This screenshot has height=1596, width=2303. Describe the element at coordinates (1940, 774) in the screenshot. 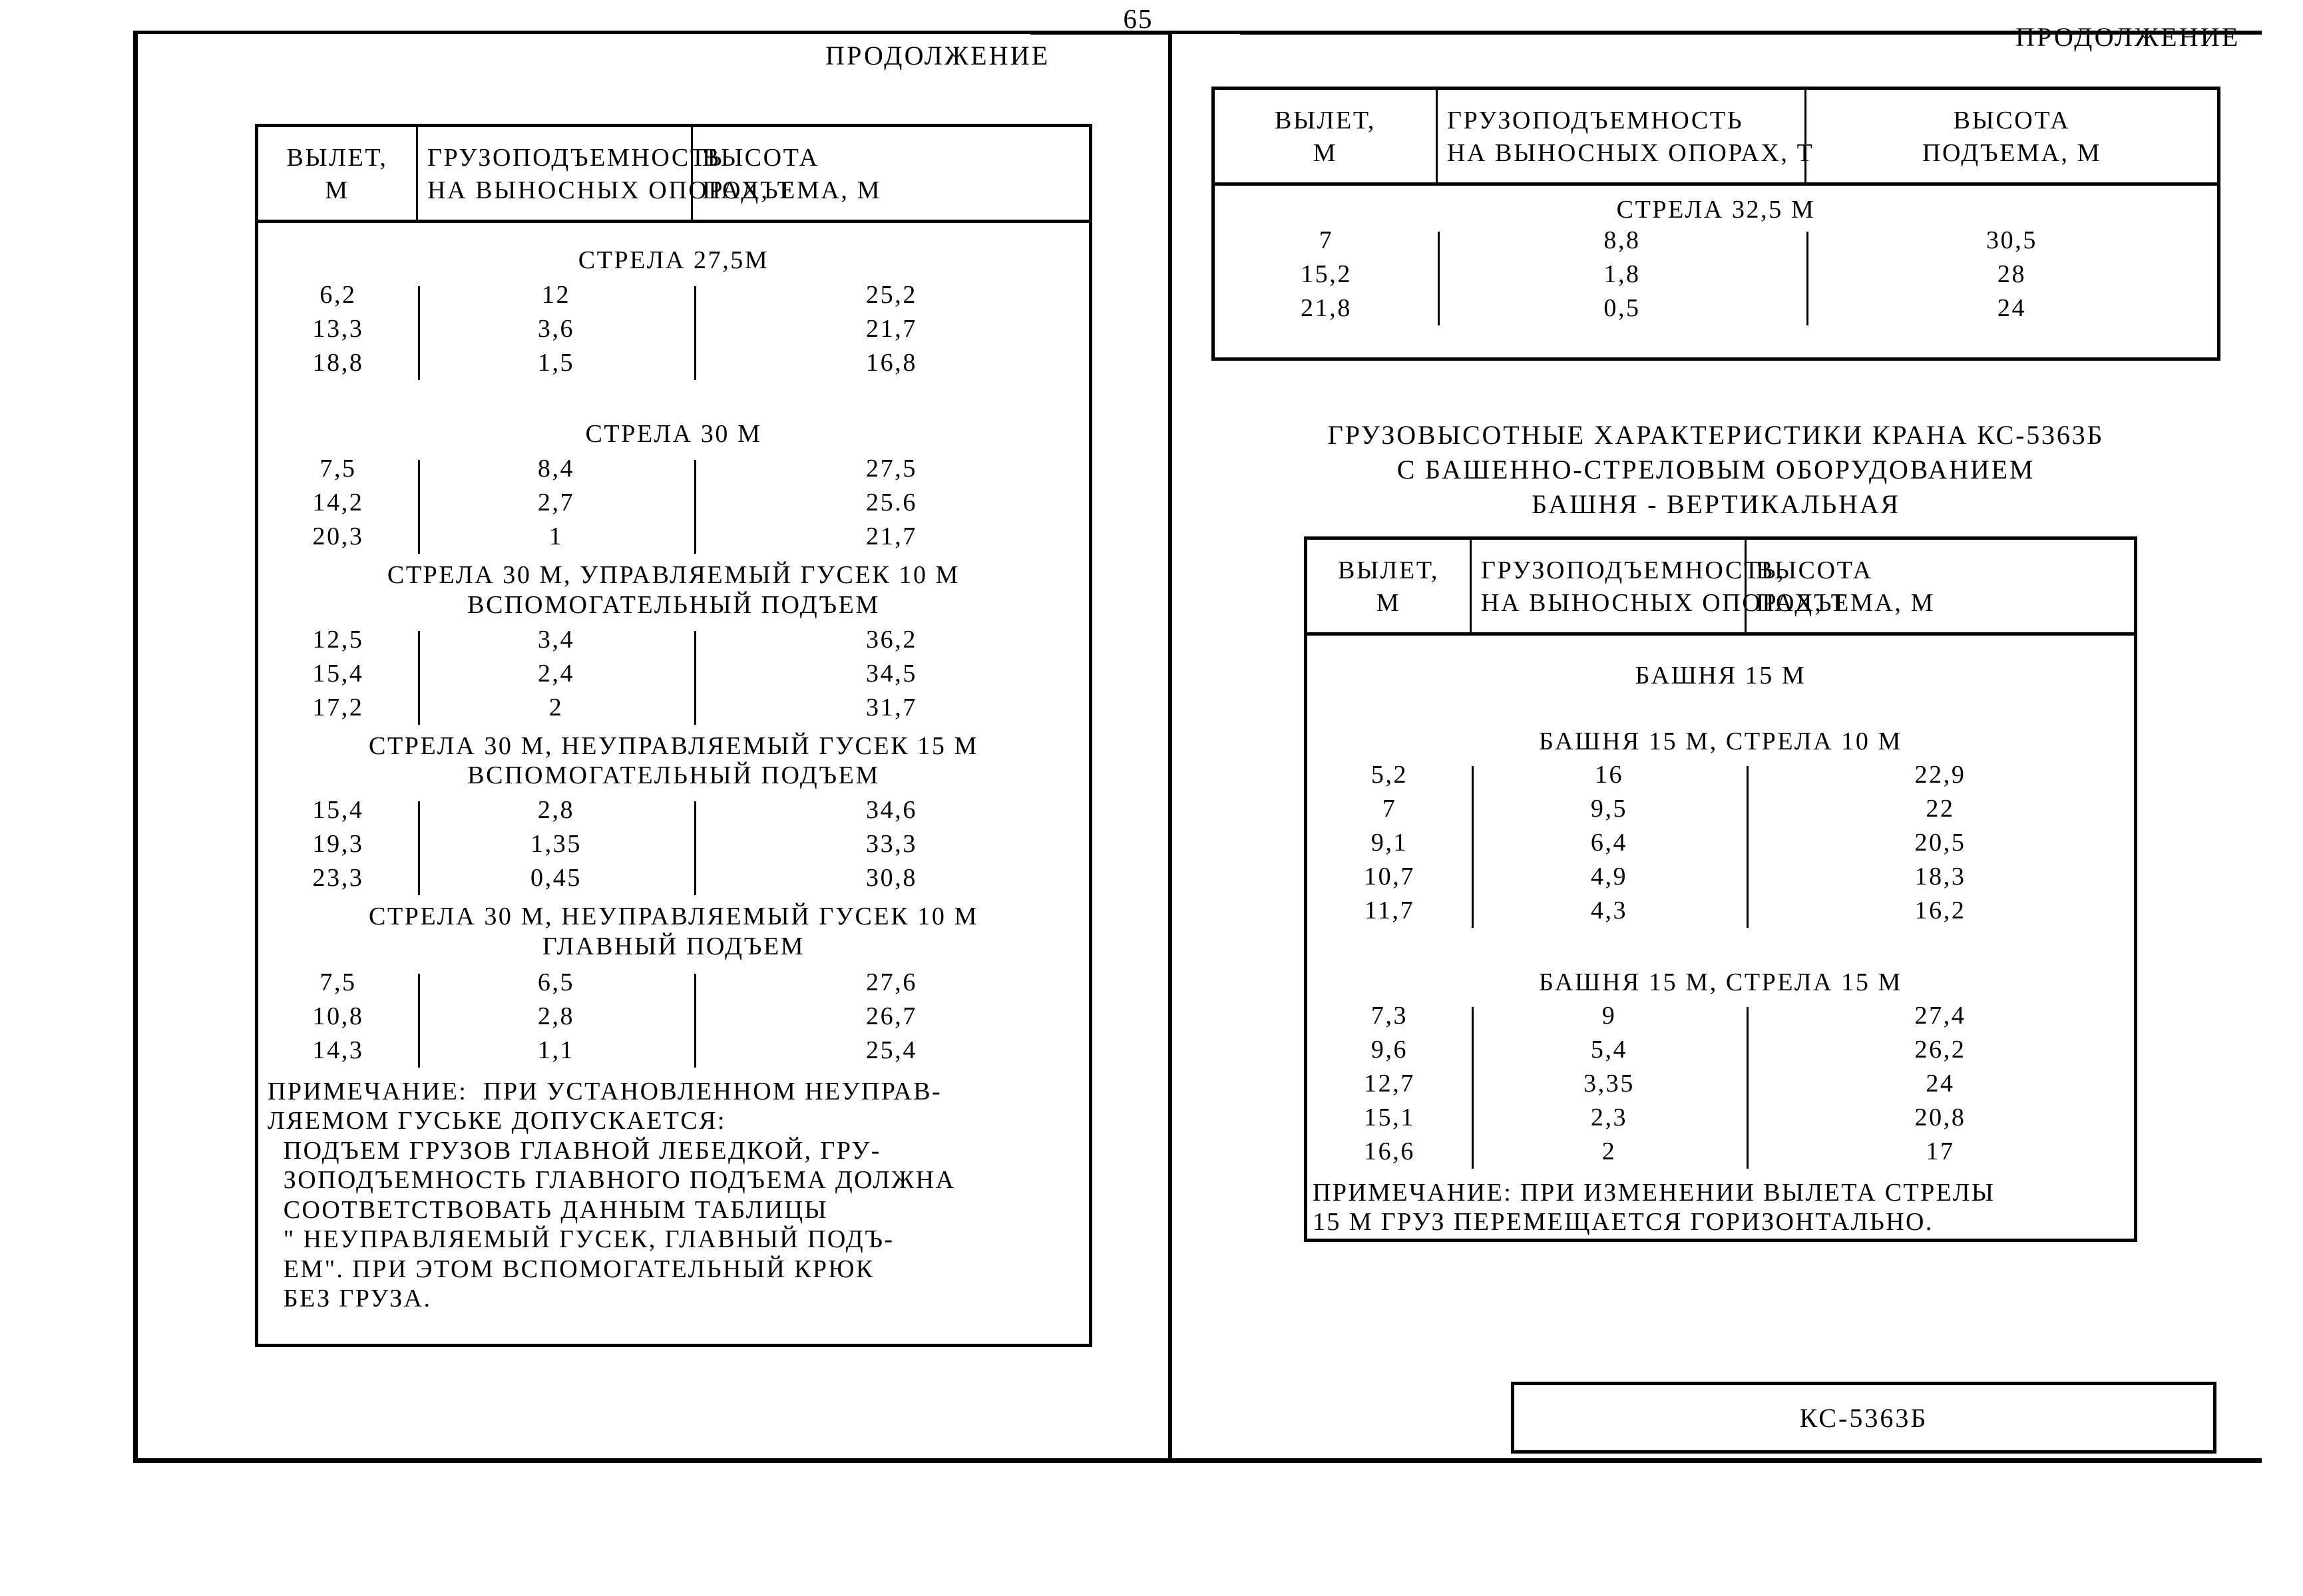

I see `cell-height: 22,9` at that location.